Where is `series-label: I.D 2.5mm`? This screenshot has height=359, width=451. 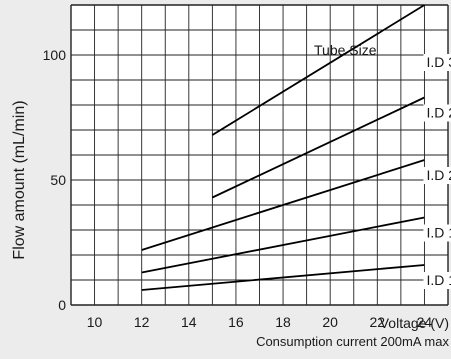
series-label: I.D 2.5mm is located at coordinates (438, 113).